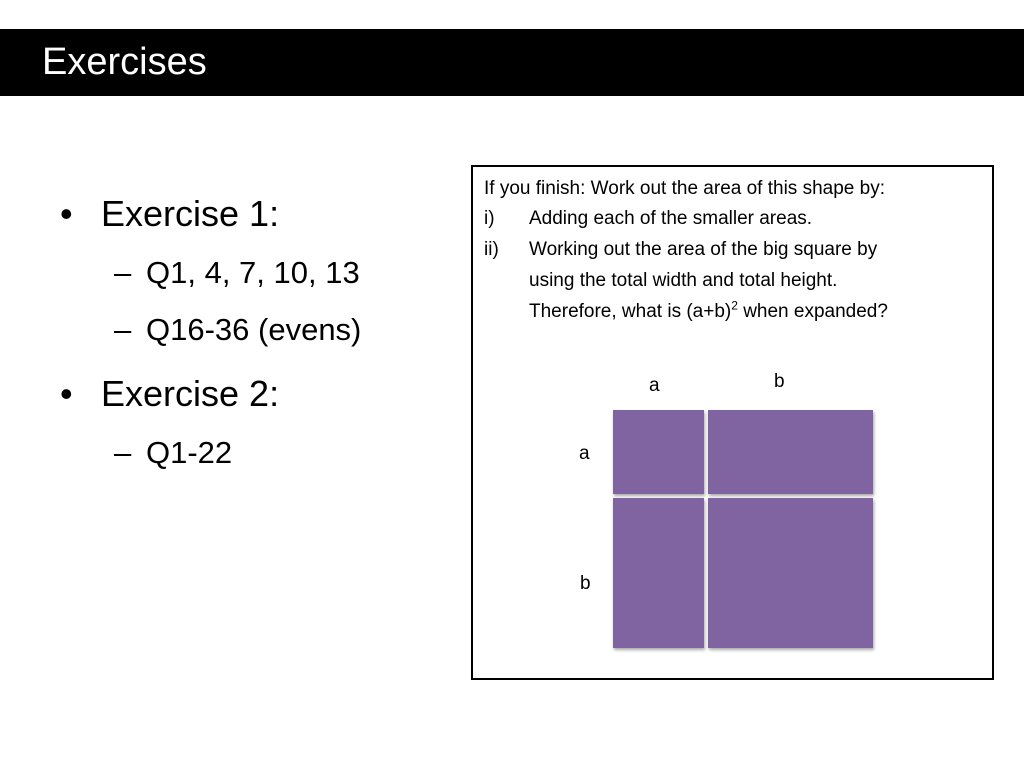  Describe the element at coordinates (654, 385) in the screenshot. I see `top-label-a: a` at that location.